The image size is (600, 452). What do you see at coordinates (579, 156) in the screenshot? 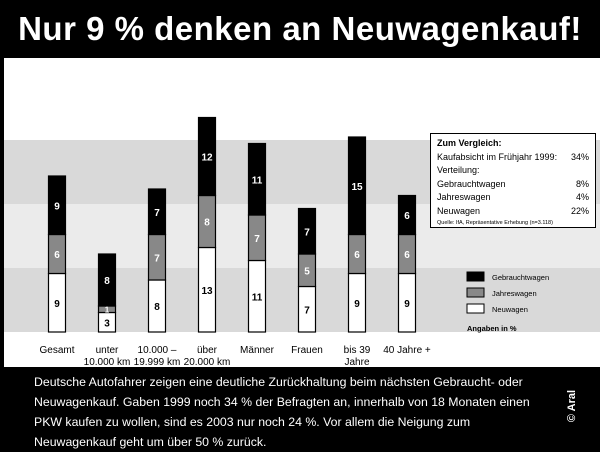
I see `infobox-line1-value: 34%` at bounding box center [579, 156].